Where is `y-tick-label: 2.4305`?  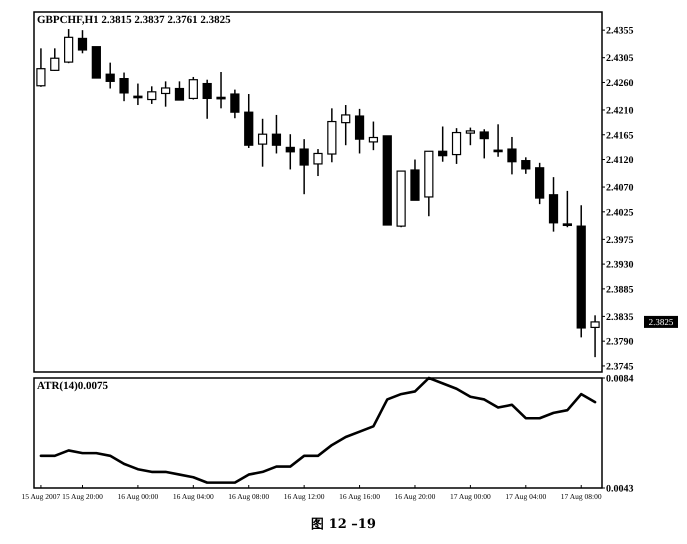
y-tick-label: 2.4305 is located at coordinates (620, 58).